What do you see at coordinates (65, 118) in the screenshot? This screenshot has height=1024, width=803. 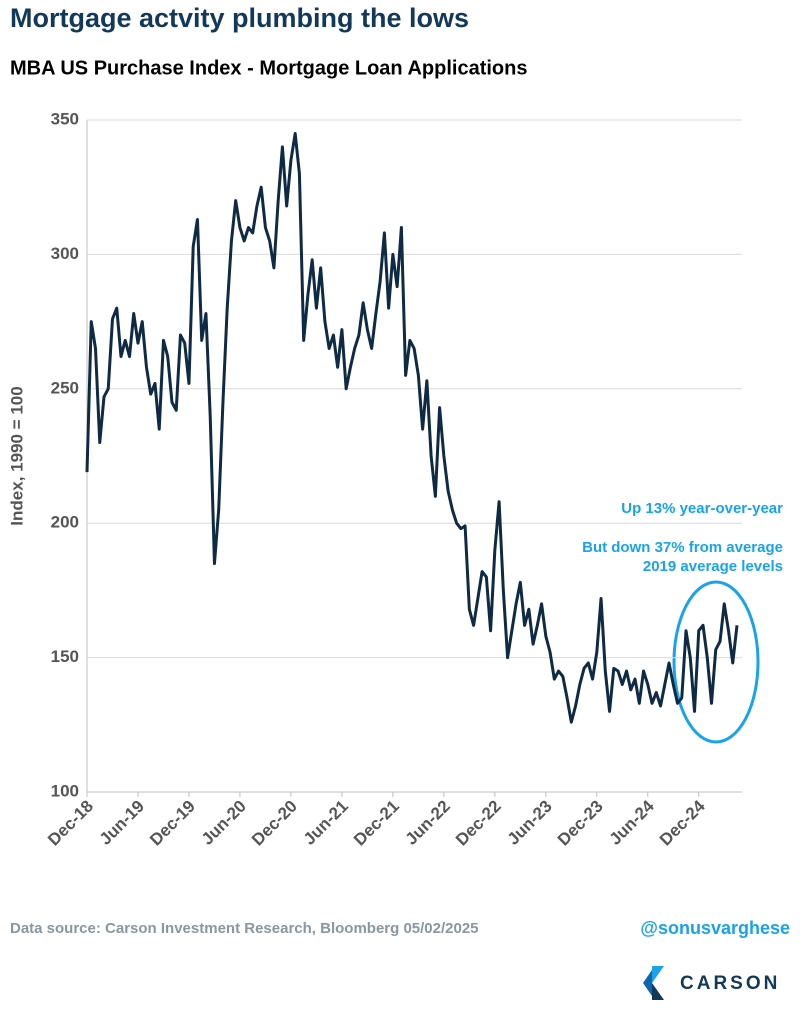 I see `y-tick-label: 350` at bounding box center [65, 118].